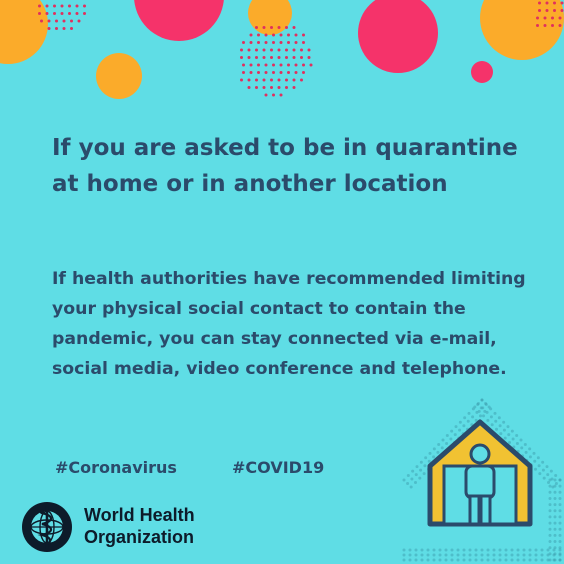 The height and width of the screenshot is (564, 564). What do you see at coordinates (47, 527) in the screenshot?
I see `who-emblem-icon` at bounding box center [47, 527].